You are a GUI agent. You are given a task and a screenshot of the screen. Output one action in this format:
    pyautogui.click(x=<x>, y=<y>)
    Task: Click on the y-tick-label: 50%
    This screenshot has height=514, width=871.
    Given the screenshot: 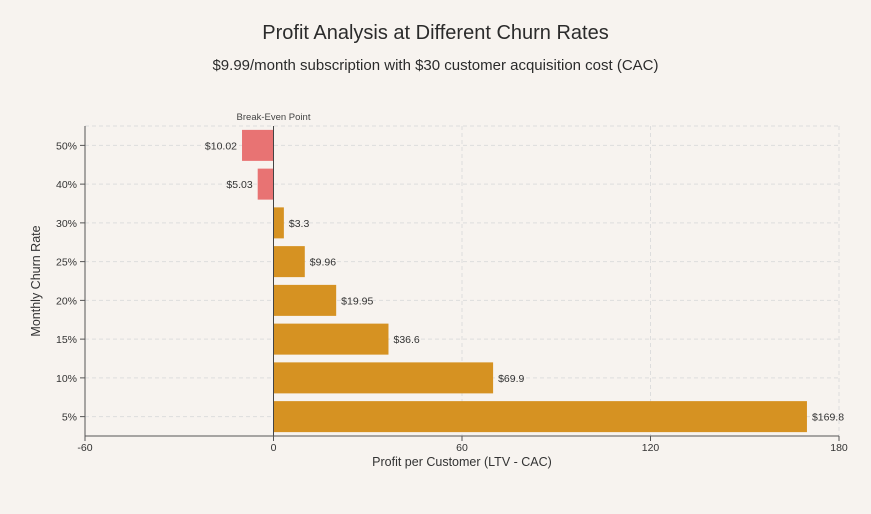 What is the action you would take?
    pyautogui.click(x=66, y=146)
    